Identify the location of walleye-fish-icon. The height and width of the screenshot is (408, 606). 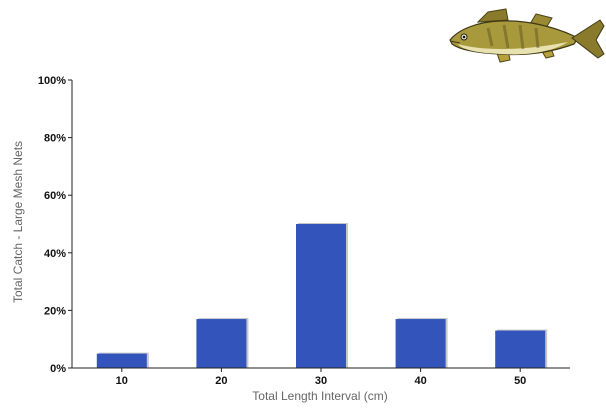
(527, 35).